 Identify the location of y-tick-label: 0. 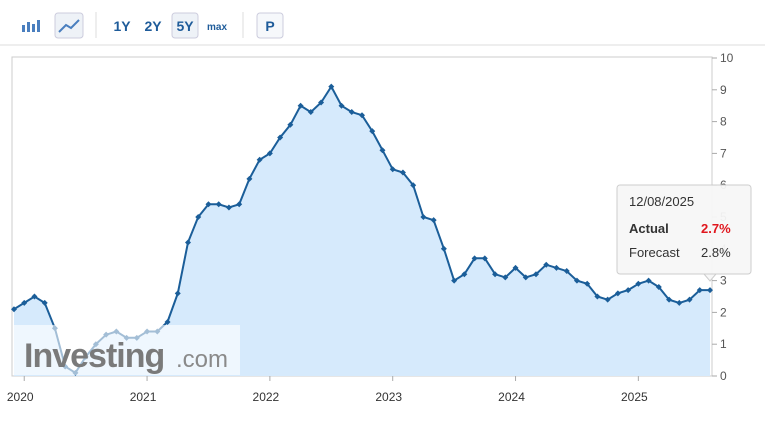
(723, 376).